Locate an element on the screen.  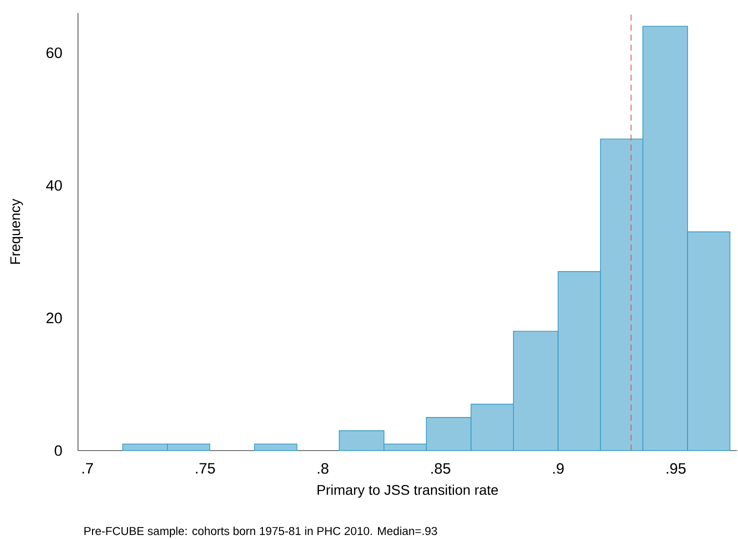
x-tick-label: .95 is located at coordinates (676, 468).